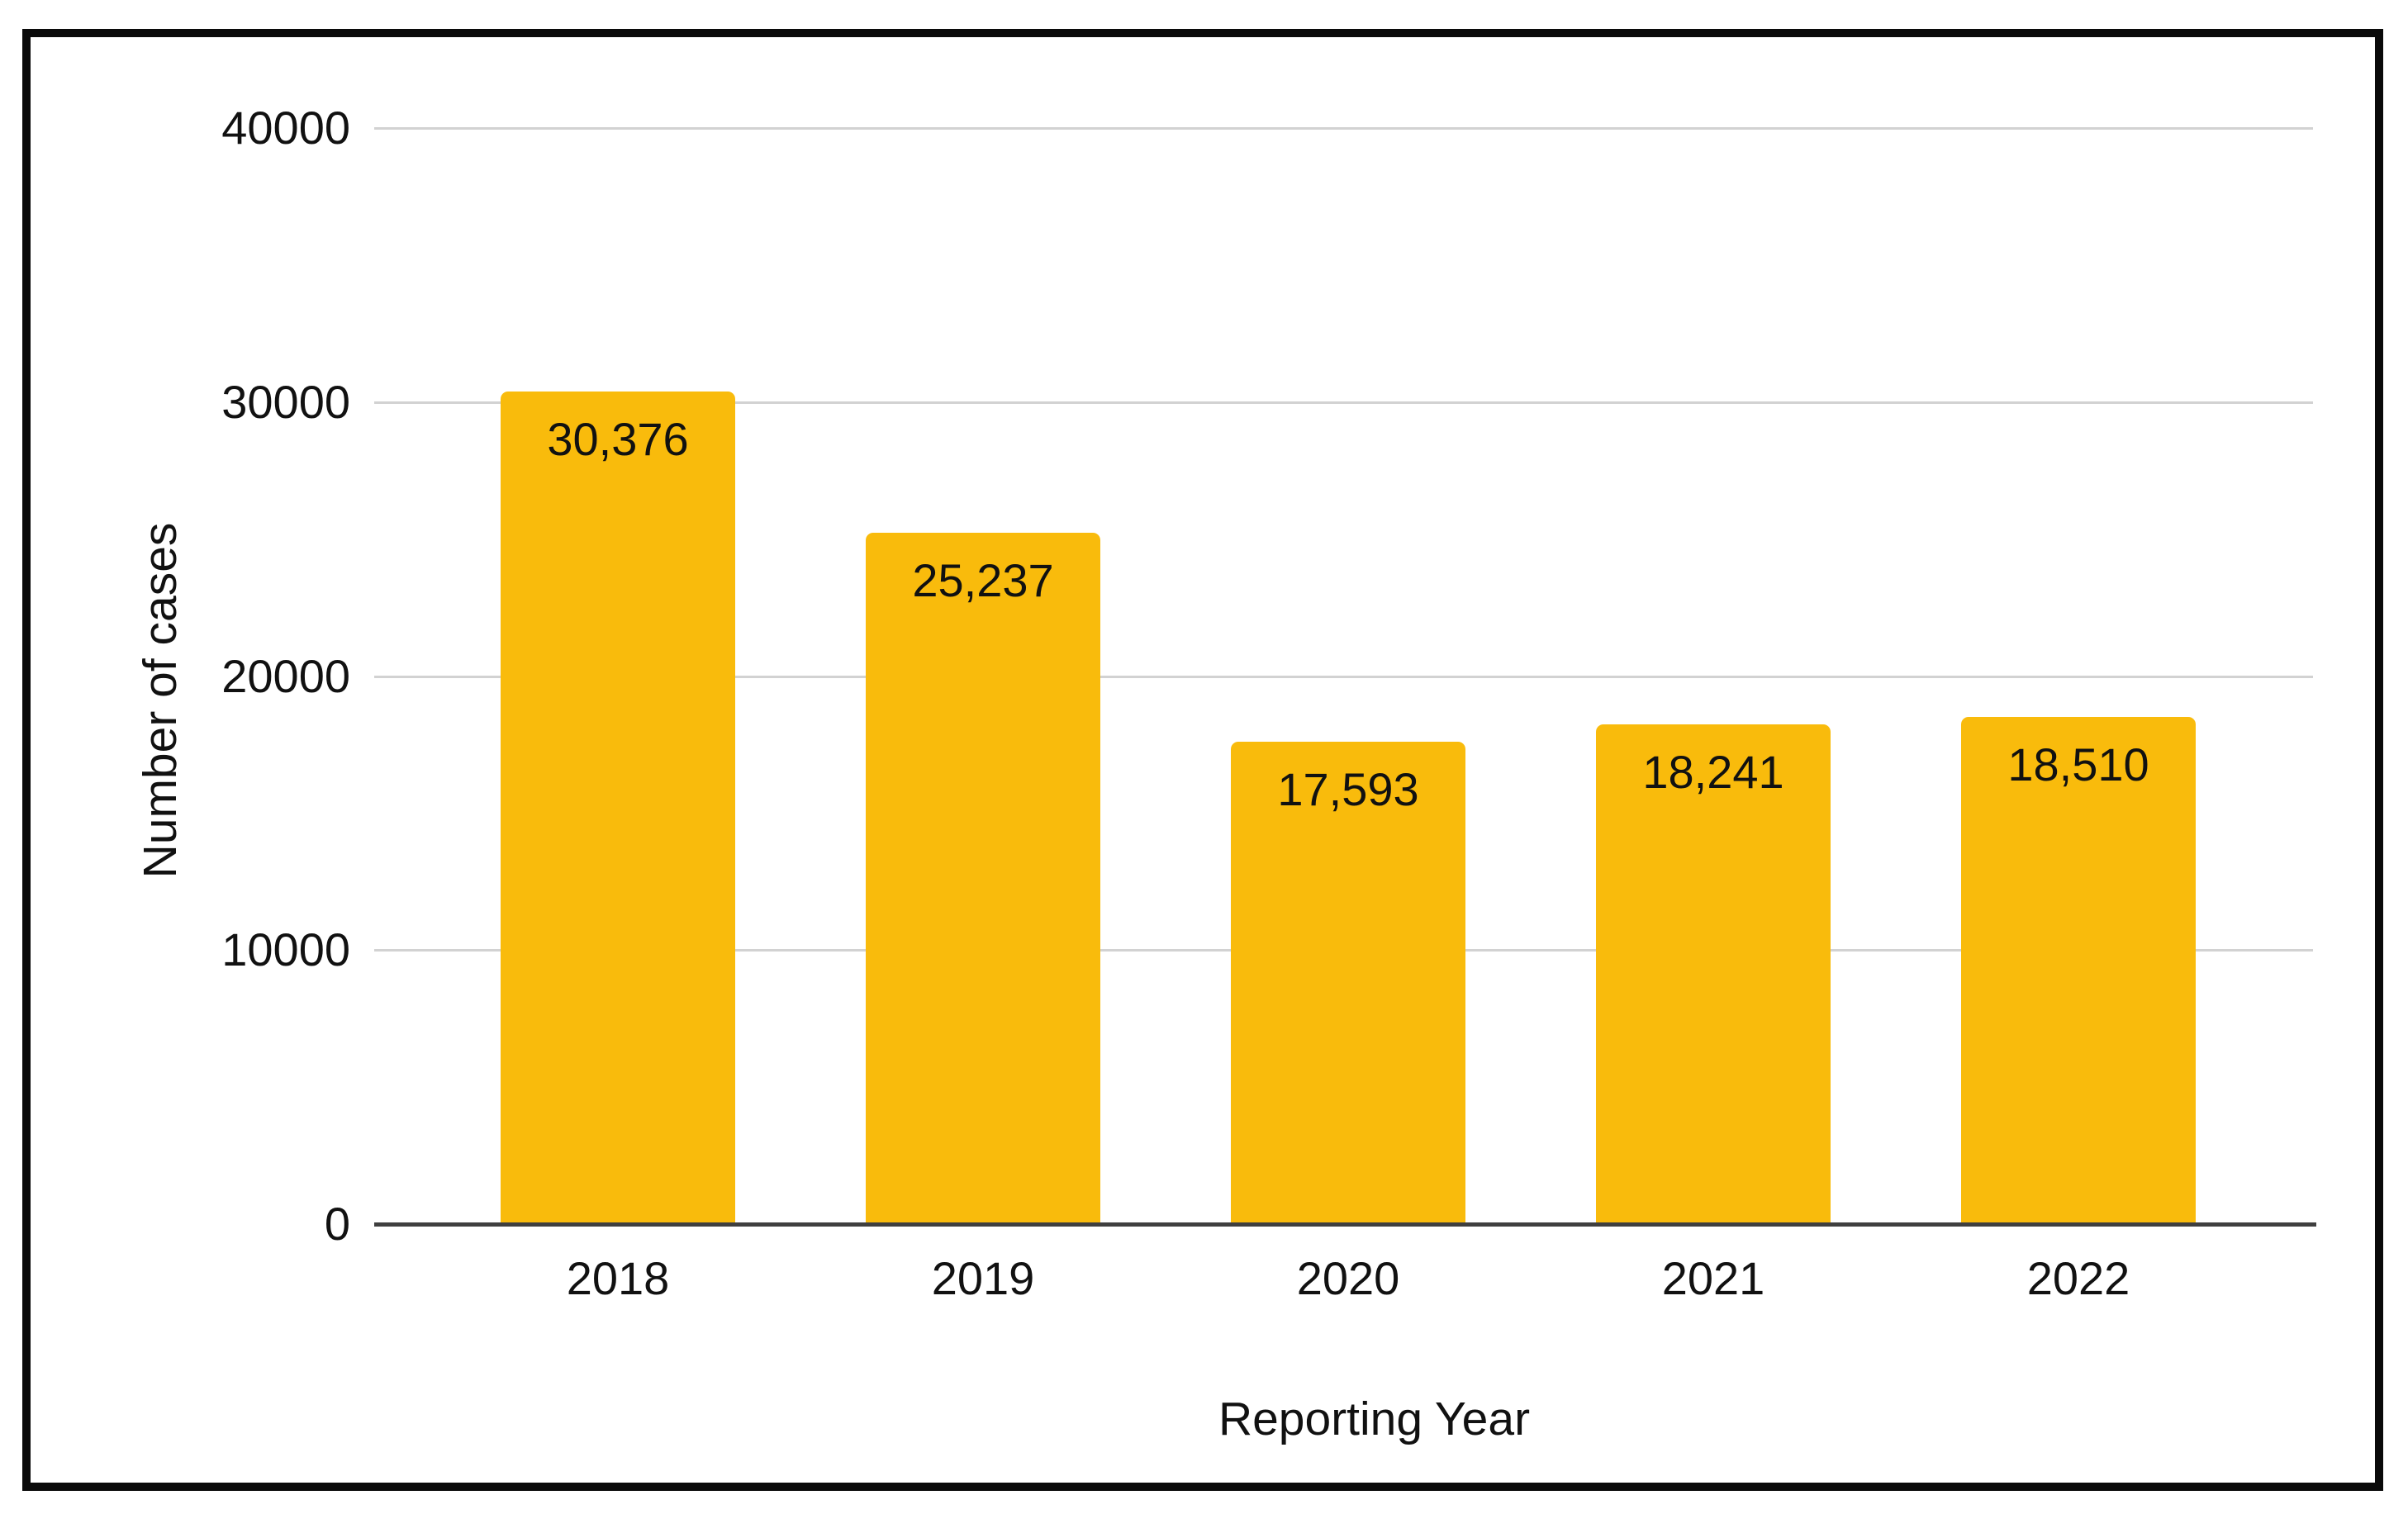 This screenshot has width=2408, height=1514. Describe the element at coordinates (618, 440) in the screenshot. I see `bar-value-label: 30,376` at that location.